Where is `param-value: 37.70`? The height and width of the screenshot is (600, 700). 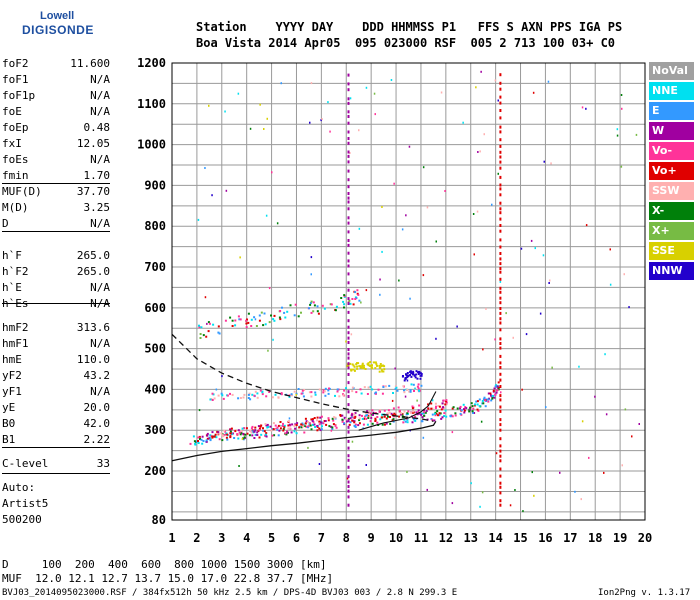 param-value: 37.70 is located at coordinates (93, 191).